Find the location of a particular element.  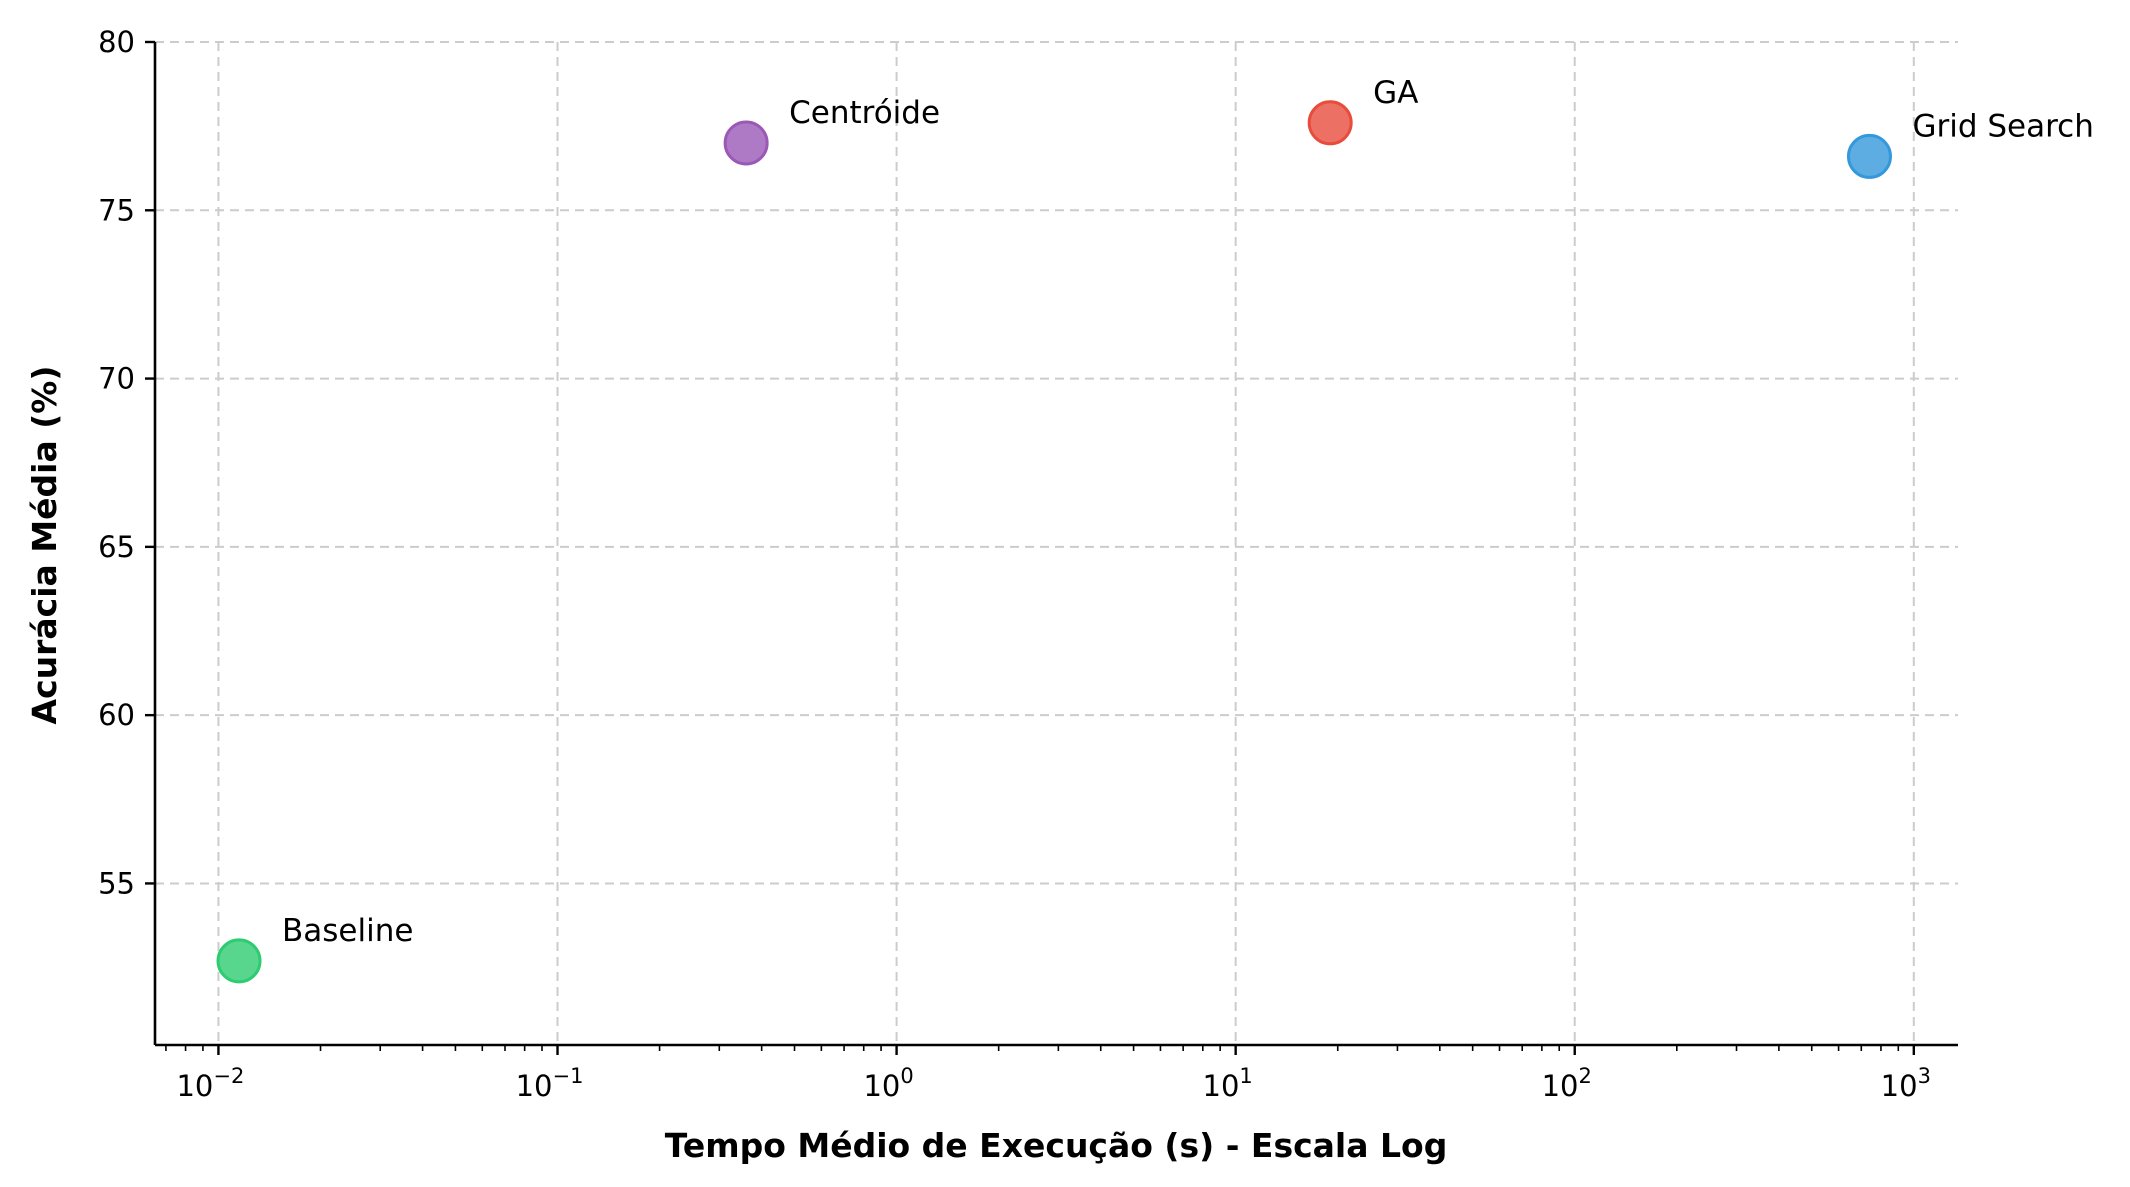

point-label: Grid Search is located at coordinates (2002, 126).